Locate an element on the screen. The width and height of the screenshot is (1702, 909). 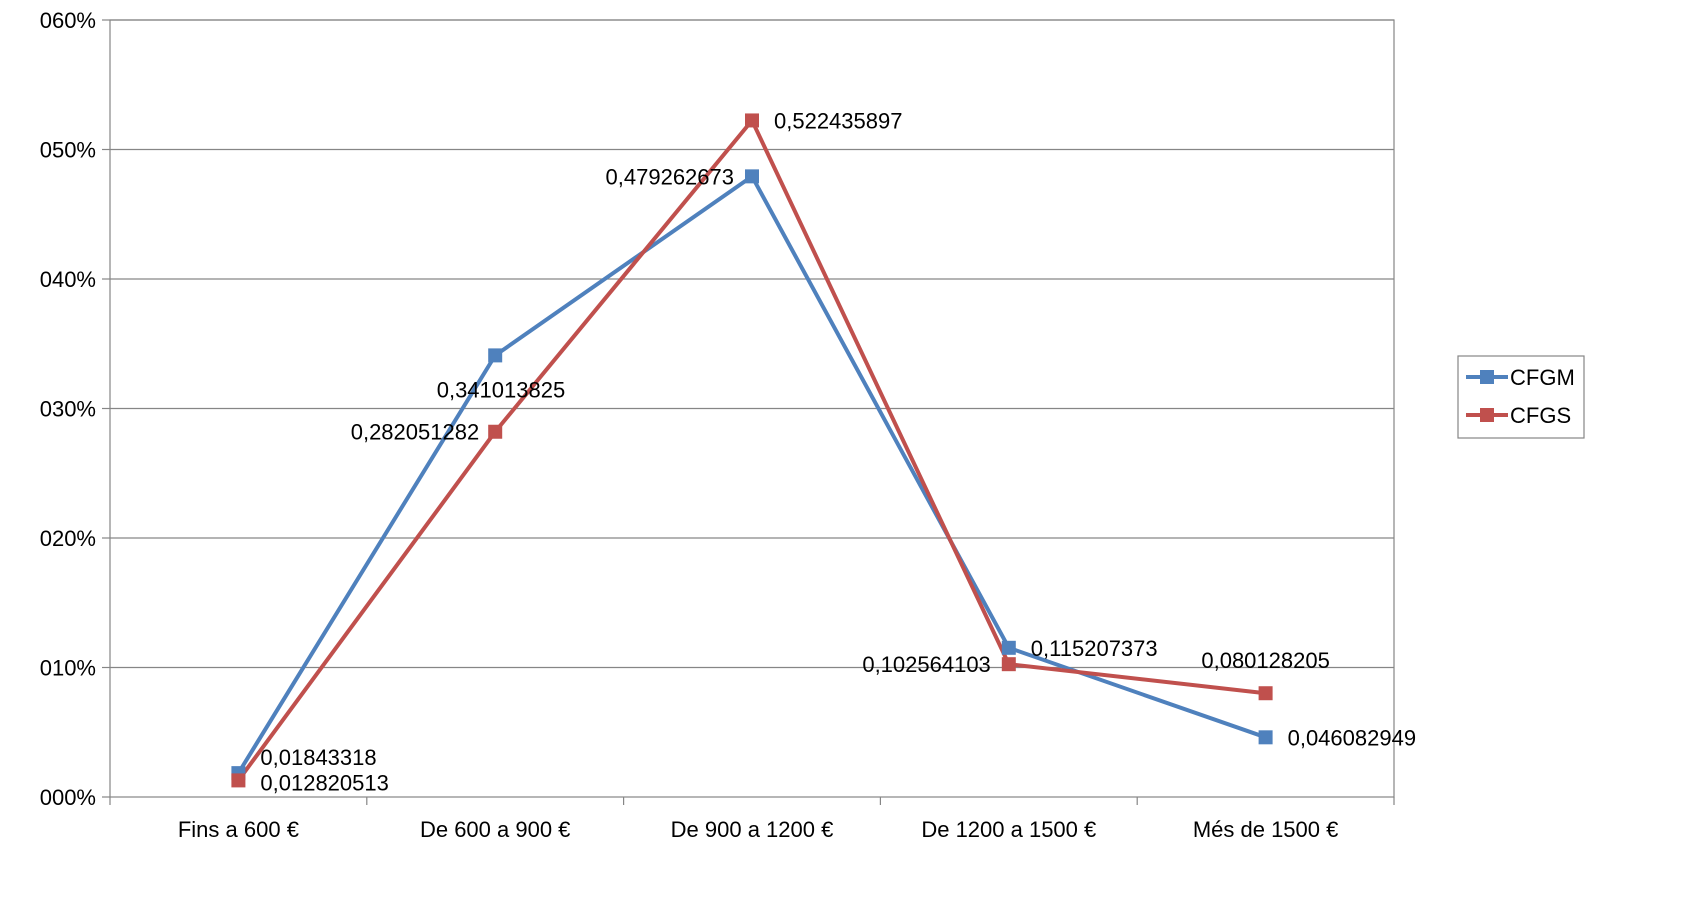
data-label-cfgs: 0,080128205 is located at coordinates (1265, 660).